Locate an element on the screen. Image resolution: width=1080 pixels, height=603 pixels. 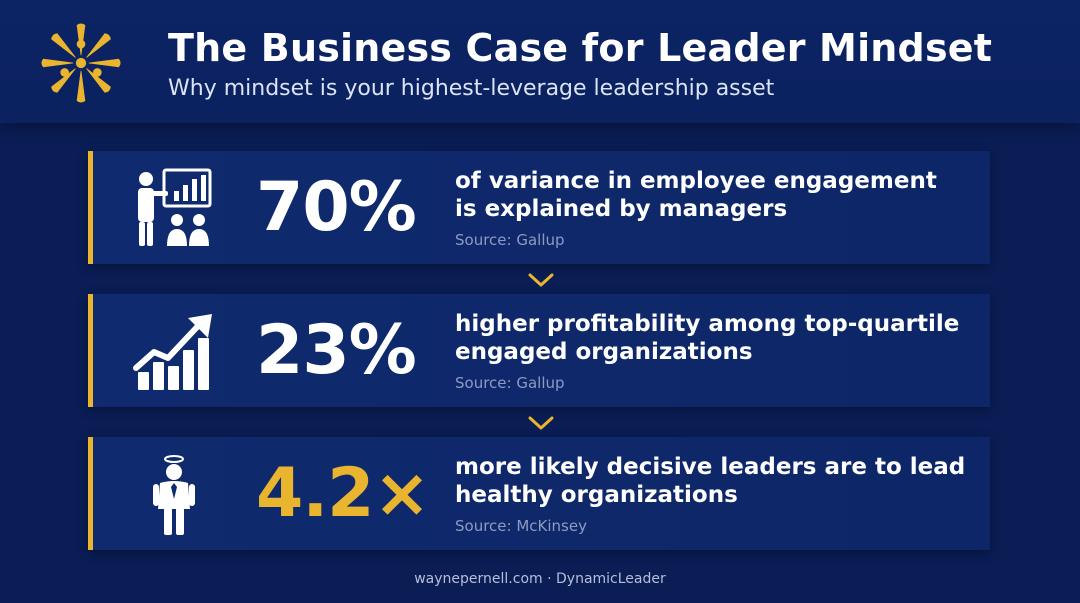
growth-chart-icon is located at coordinates (174, 352).